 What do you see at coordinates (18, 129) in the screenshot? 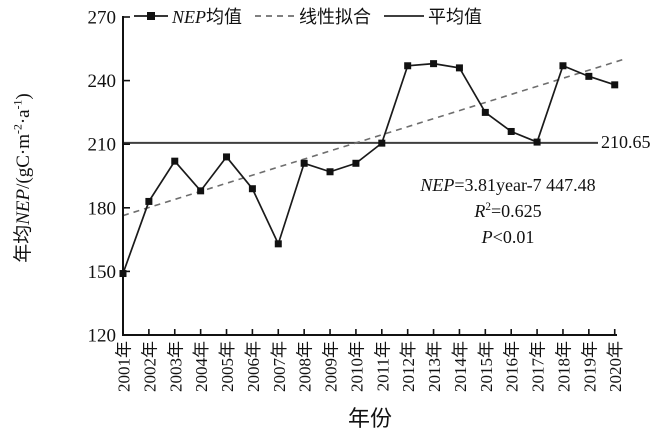
I see `y-axis-title-sup-a: -2` at bounding box center [18, 129].